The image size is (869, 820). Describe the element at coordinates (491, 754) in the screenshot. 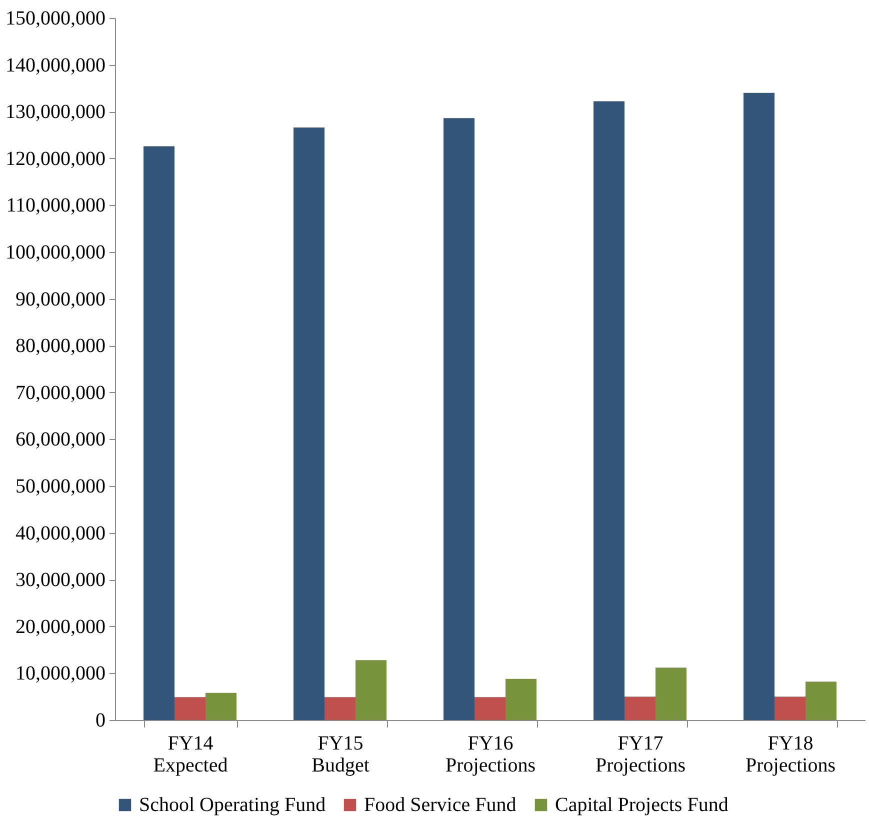

I see `x-tick-label: FY16 Projections` at that location.